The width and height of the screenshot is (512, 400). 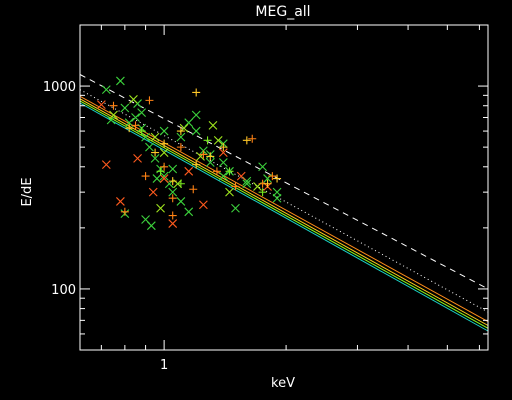 I want to click on x-tick-label: 1, so click(x=164, y=365).